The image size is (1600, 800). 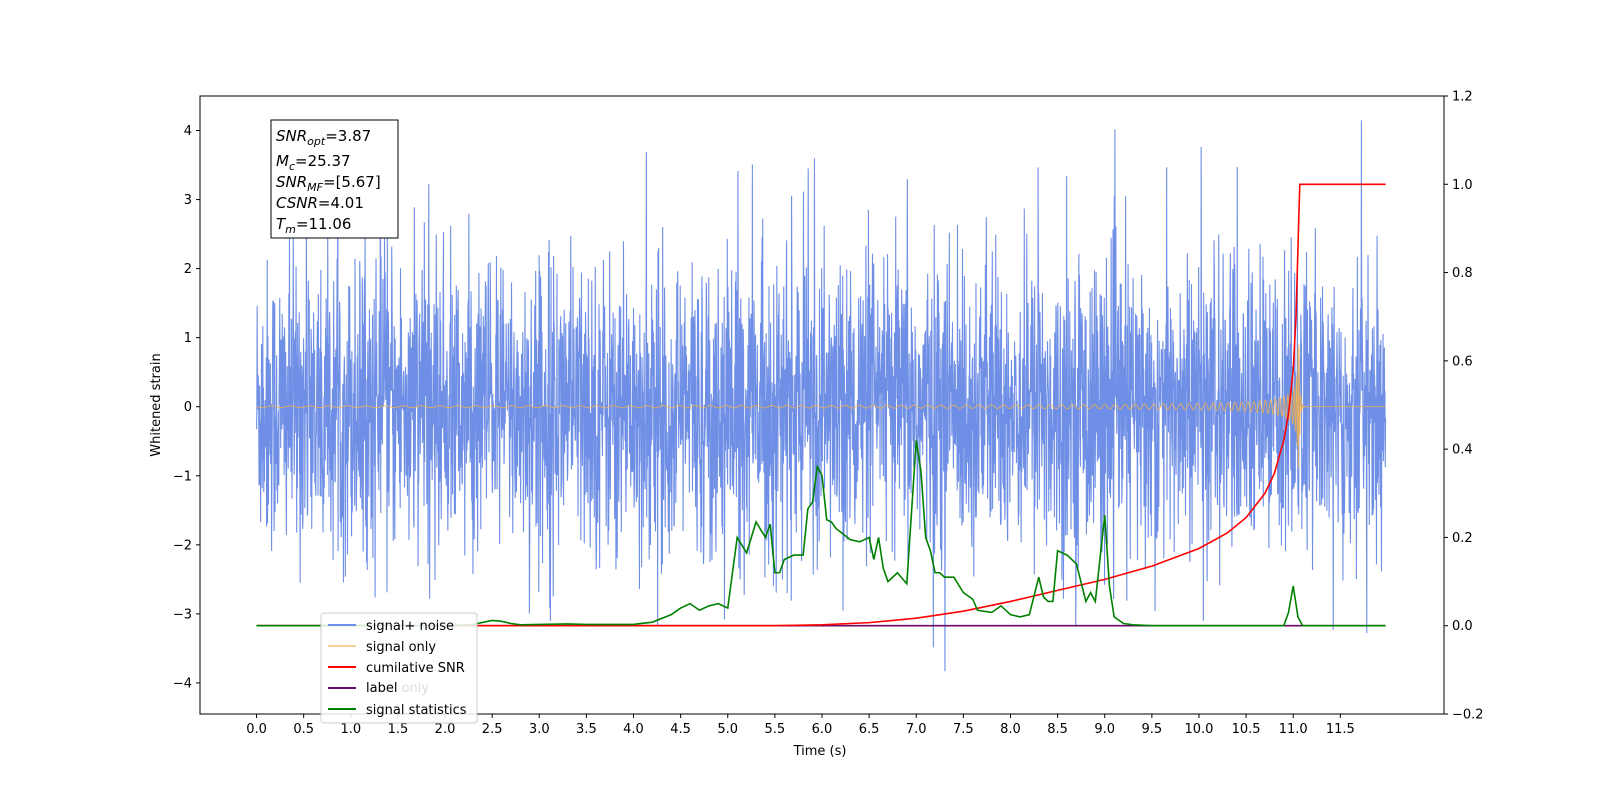 I want to click on y2-tick-label: 0.0, so click(x=1462, y=626).